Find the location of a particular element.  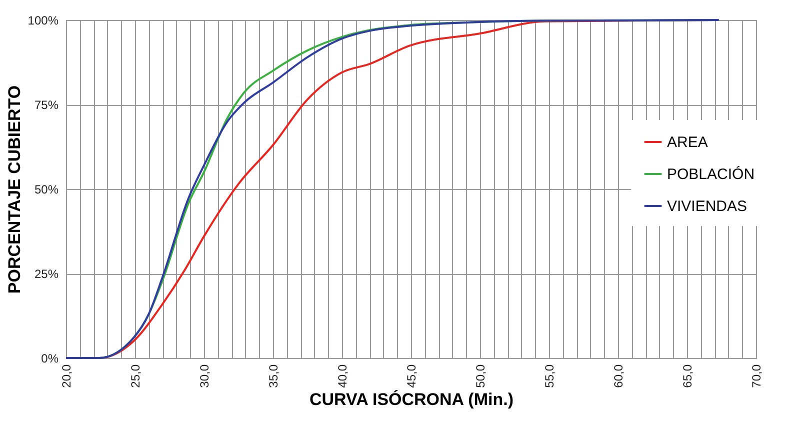

x-tick-label: 40,0 is located at coordinates (343, 376).